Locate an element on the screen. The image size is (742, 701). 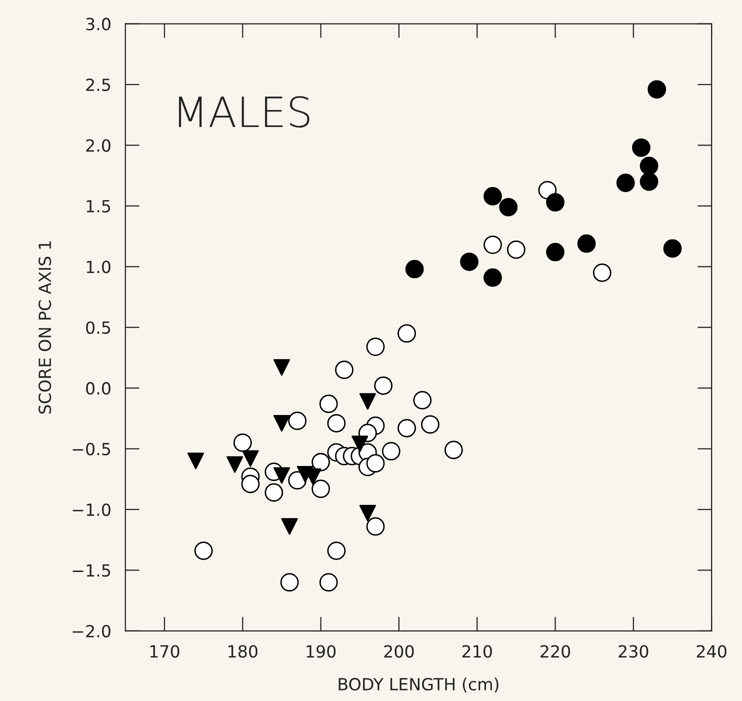
y-tick-label: −0.5 is located at coordinates (91, 449).